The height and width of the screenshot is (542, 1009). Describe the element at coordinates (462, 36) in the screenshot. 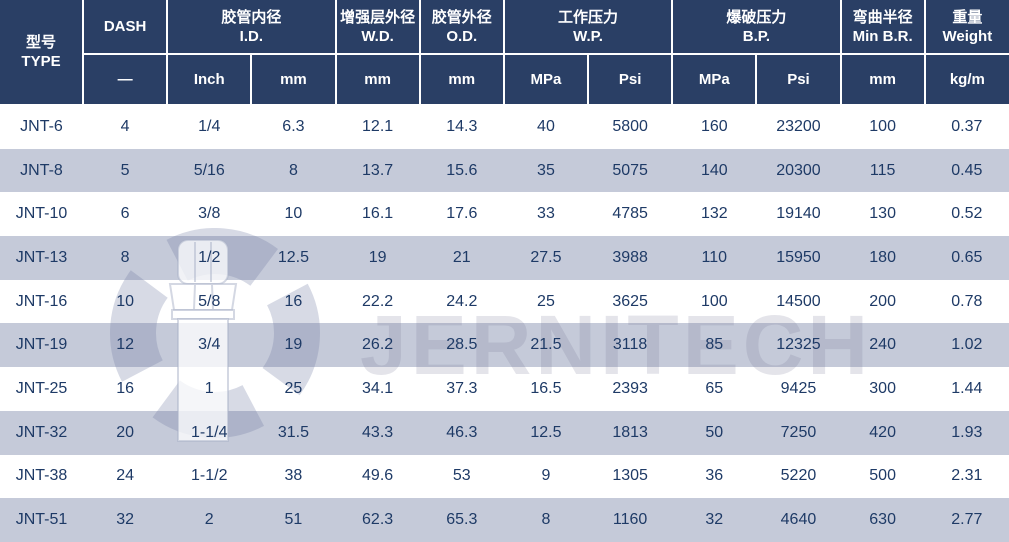

I see `col-header-od-en: O.D.` at that location.